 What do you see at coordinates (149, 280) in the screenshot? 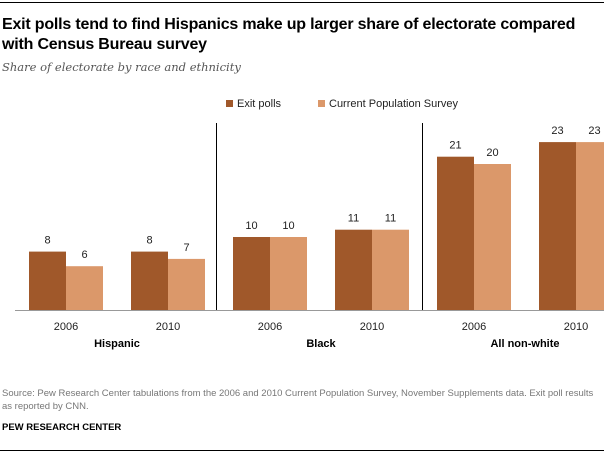
I see `bar-hispanic-2010-exit-polls` at bounding box center [149, 280].